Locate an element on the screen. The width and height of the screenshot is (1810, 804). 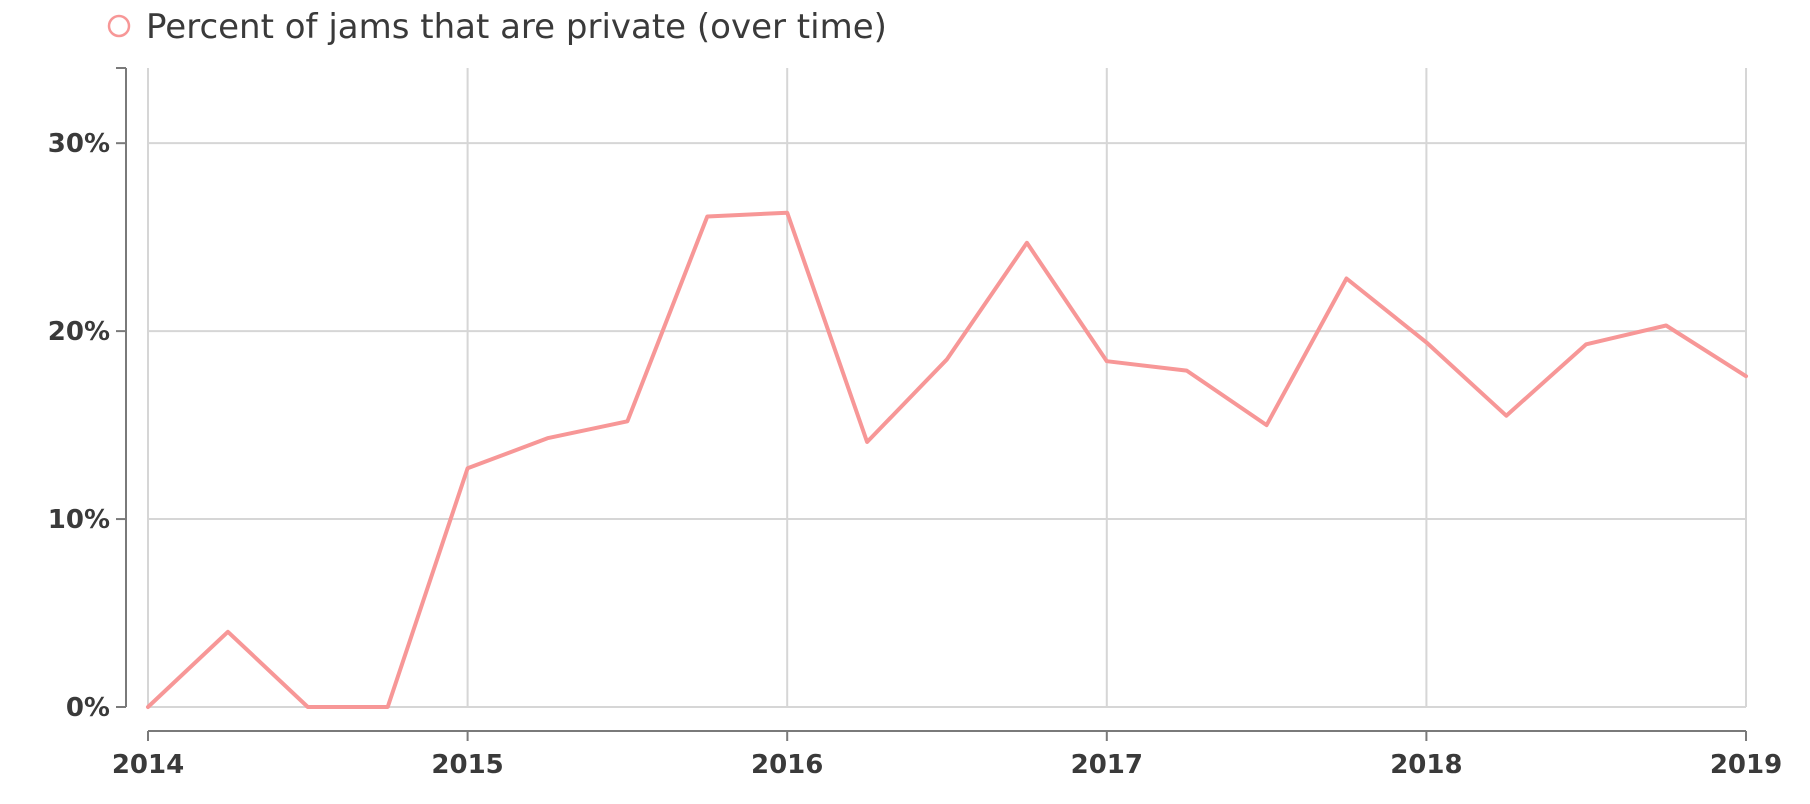
y-tick-label: 10% is located at coordinates (79, 520).